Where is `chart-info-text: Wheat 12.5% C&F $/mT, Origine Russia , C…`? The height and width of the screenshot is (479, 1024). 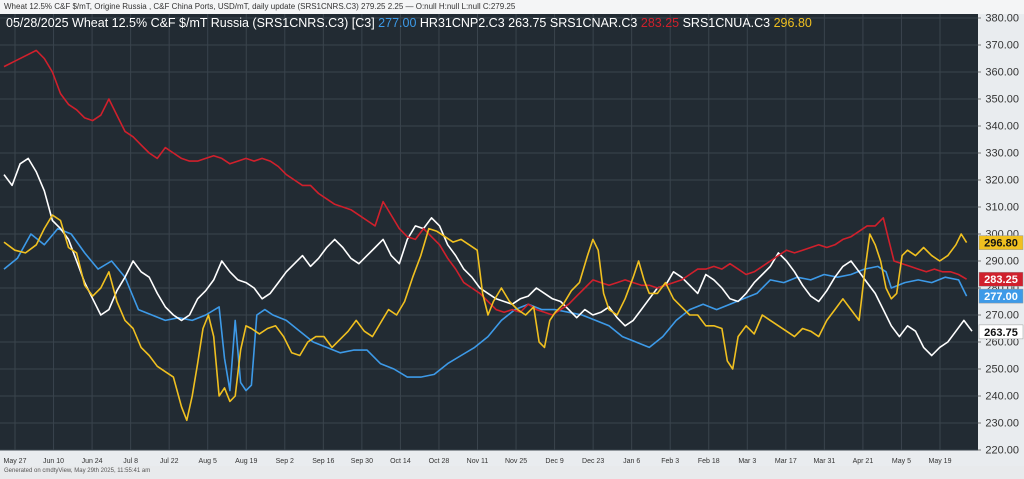 chart-info-text: Wheat 12.5% C&F $/mT, Origine Russia , C… is located at coordinates (260, 6).